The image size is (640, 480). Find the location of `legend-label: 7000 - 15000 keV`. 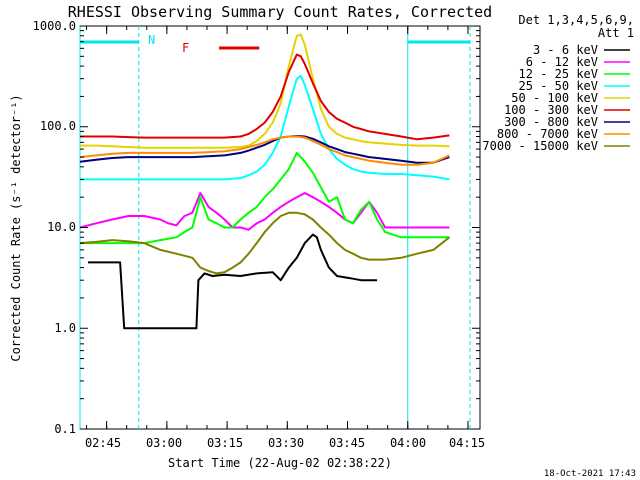

legend-label: 7000 - 15000 keV is located at coordinates (540, 146).